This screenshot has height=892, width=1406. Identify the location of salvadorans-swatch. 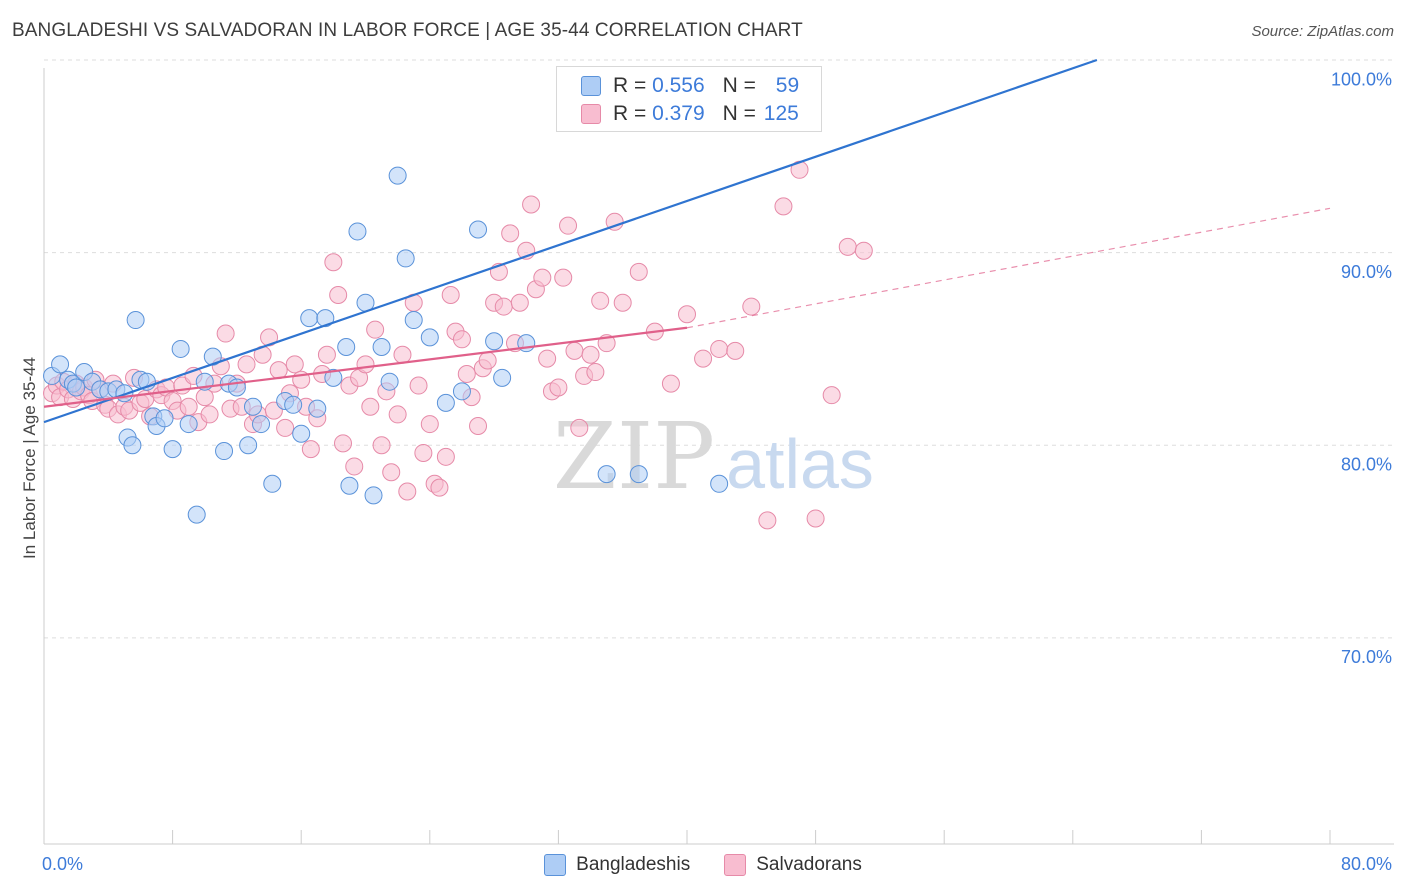
(735, 865).